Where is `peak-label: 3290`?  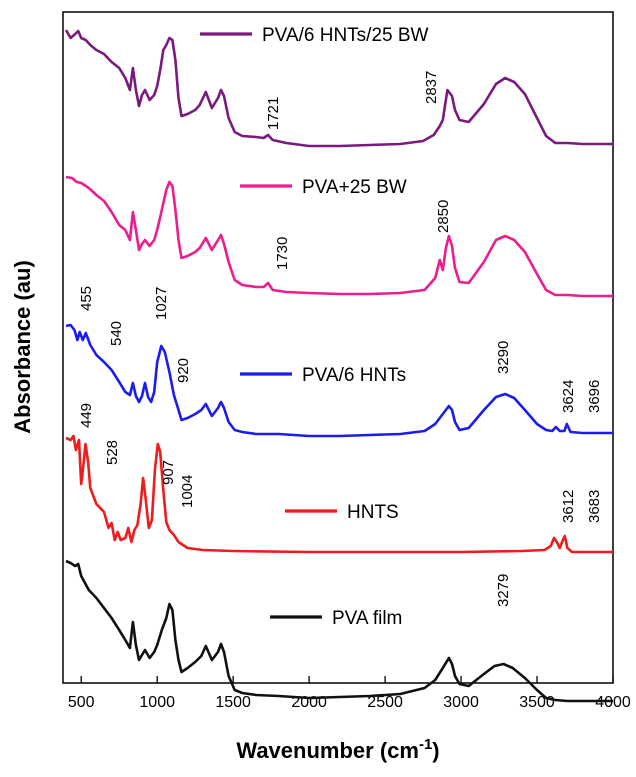 peak-label: 3290 is located at coordinates (503, 357).